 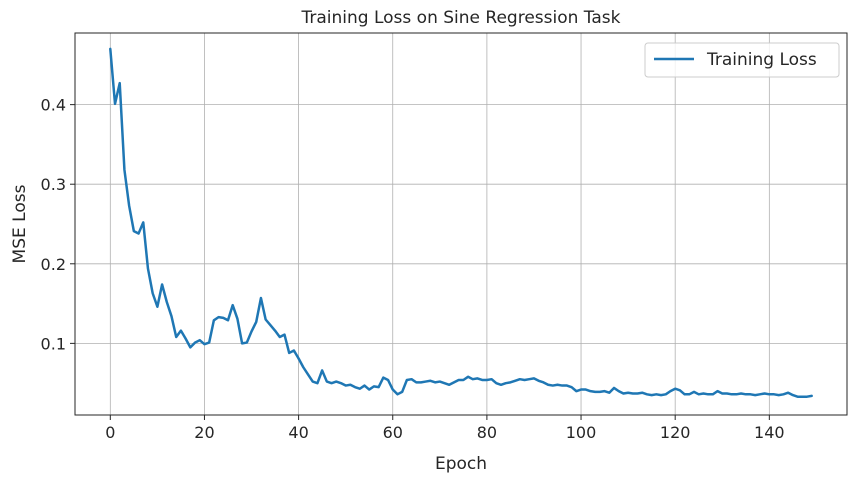 What do you see at coordinates (393, 432) in the screenshot?
I see `x-tick-label: 60` at bounding box center [393, 432].